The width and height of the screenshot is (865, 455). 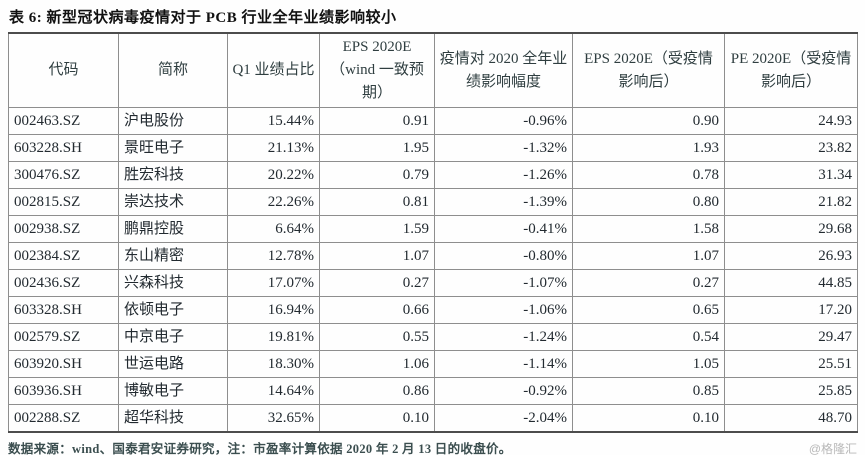 What do you see at coordinates (377, 148) in the screenshot?
I see `cell-eps-wind: 1.95` at bounding box center [377, 148].